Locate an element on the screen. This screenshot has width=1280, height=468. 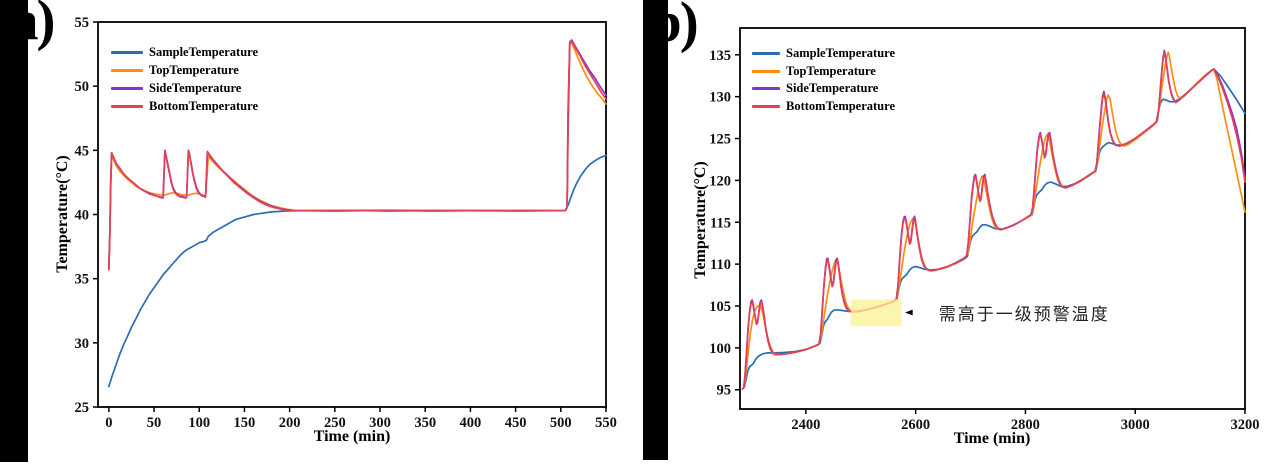
x-tick-label: 2600 is located at coordinates (915, 425).